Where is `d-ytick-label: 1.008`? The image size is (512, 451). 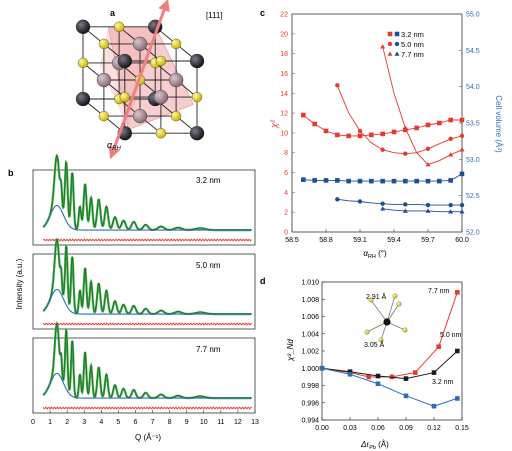
d-ytick-label: 1.008 is located at coordinates (310, 300).